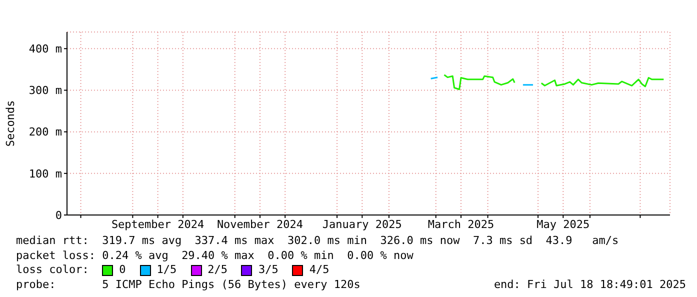 The image size is (697, 297). Describe the element at coordinates (166, 270) in the screenshot. I see `legend-label: 1/5` at that location.